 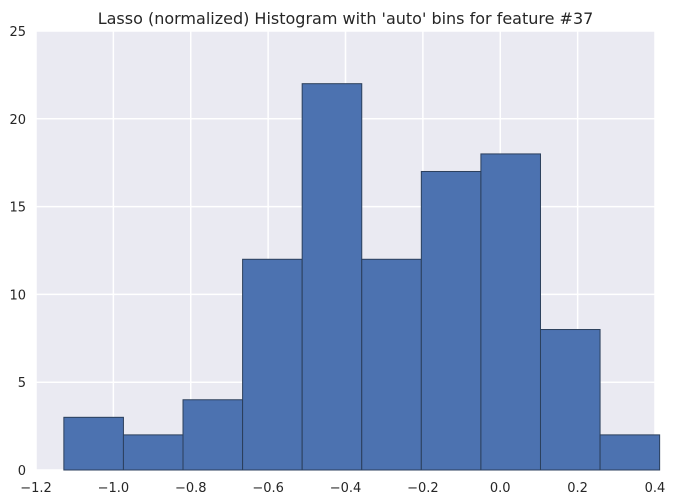 What do you see at coordinates (17, 32) in the screenshot?
I see `y-tick-label: 25` at bounding box center [17, 32].